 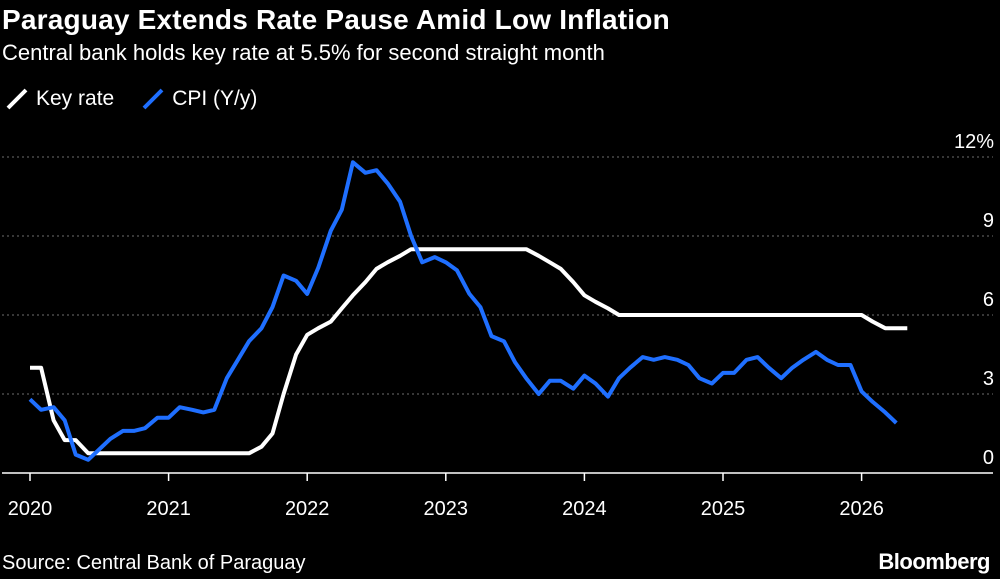 What do you see at coordinates (934, 561) in the screenshot?
I see `bloomberg-logo: Bloomberg` at bounding box center [934, 561].